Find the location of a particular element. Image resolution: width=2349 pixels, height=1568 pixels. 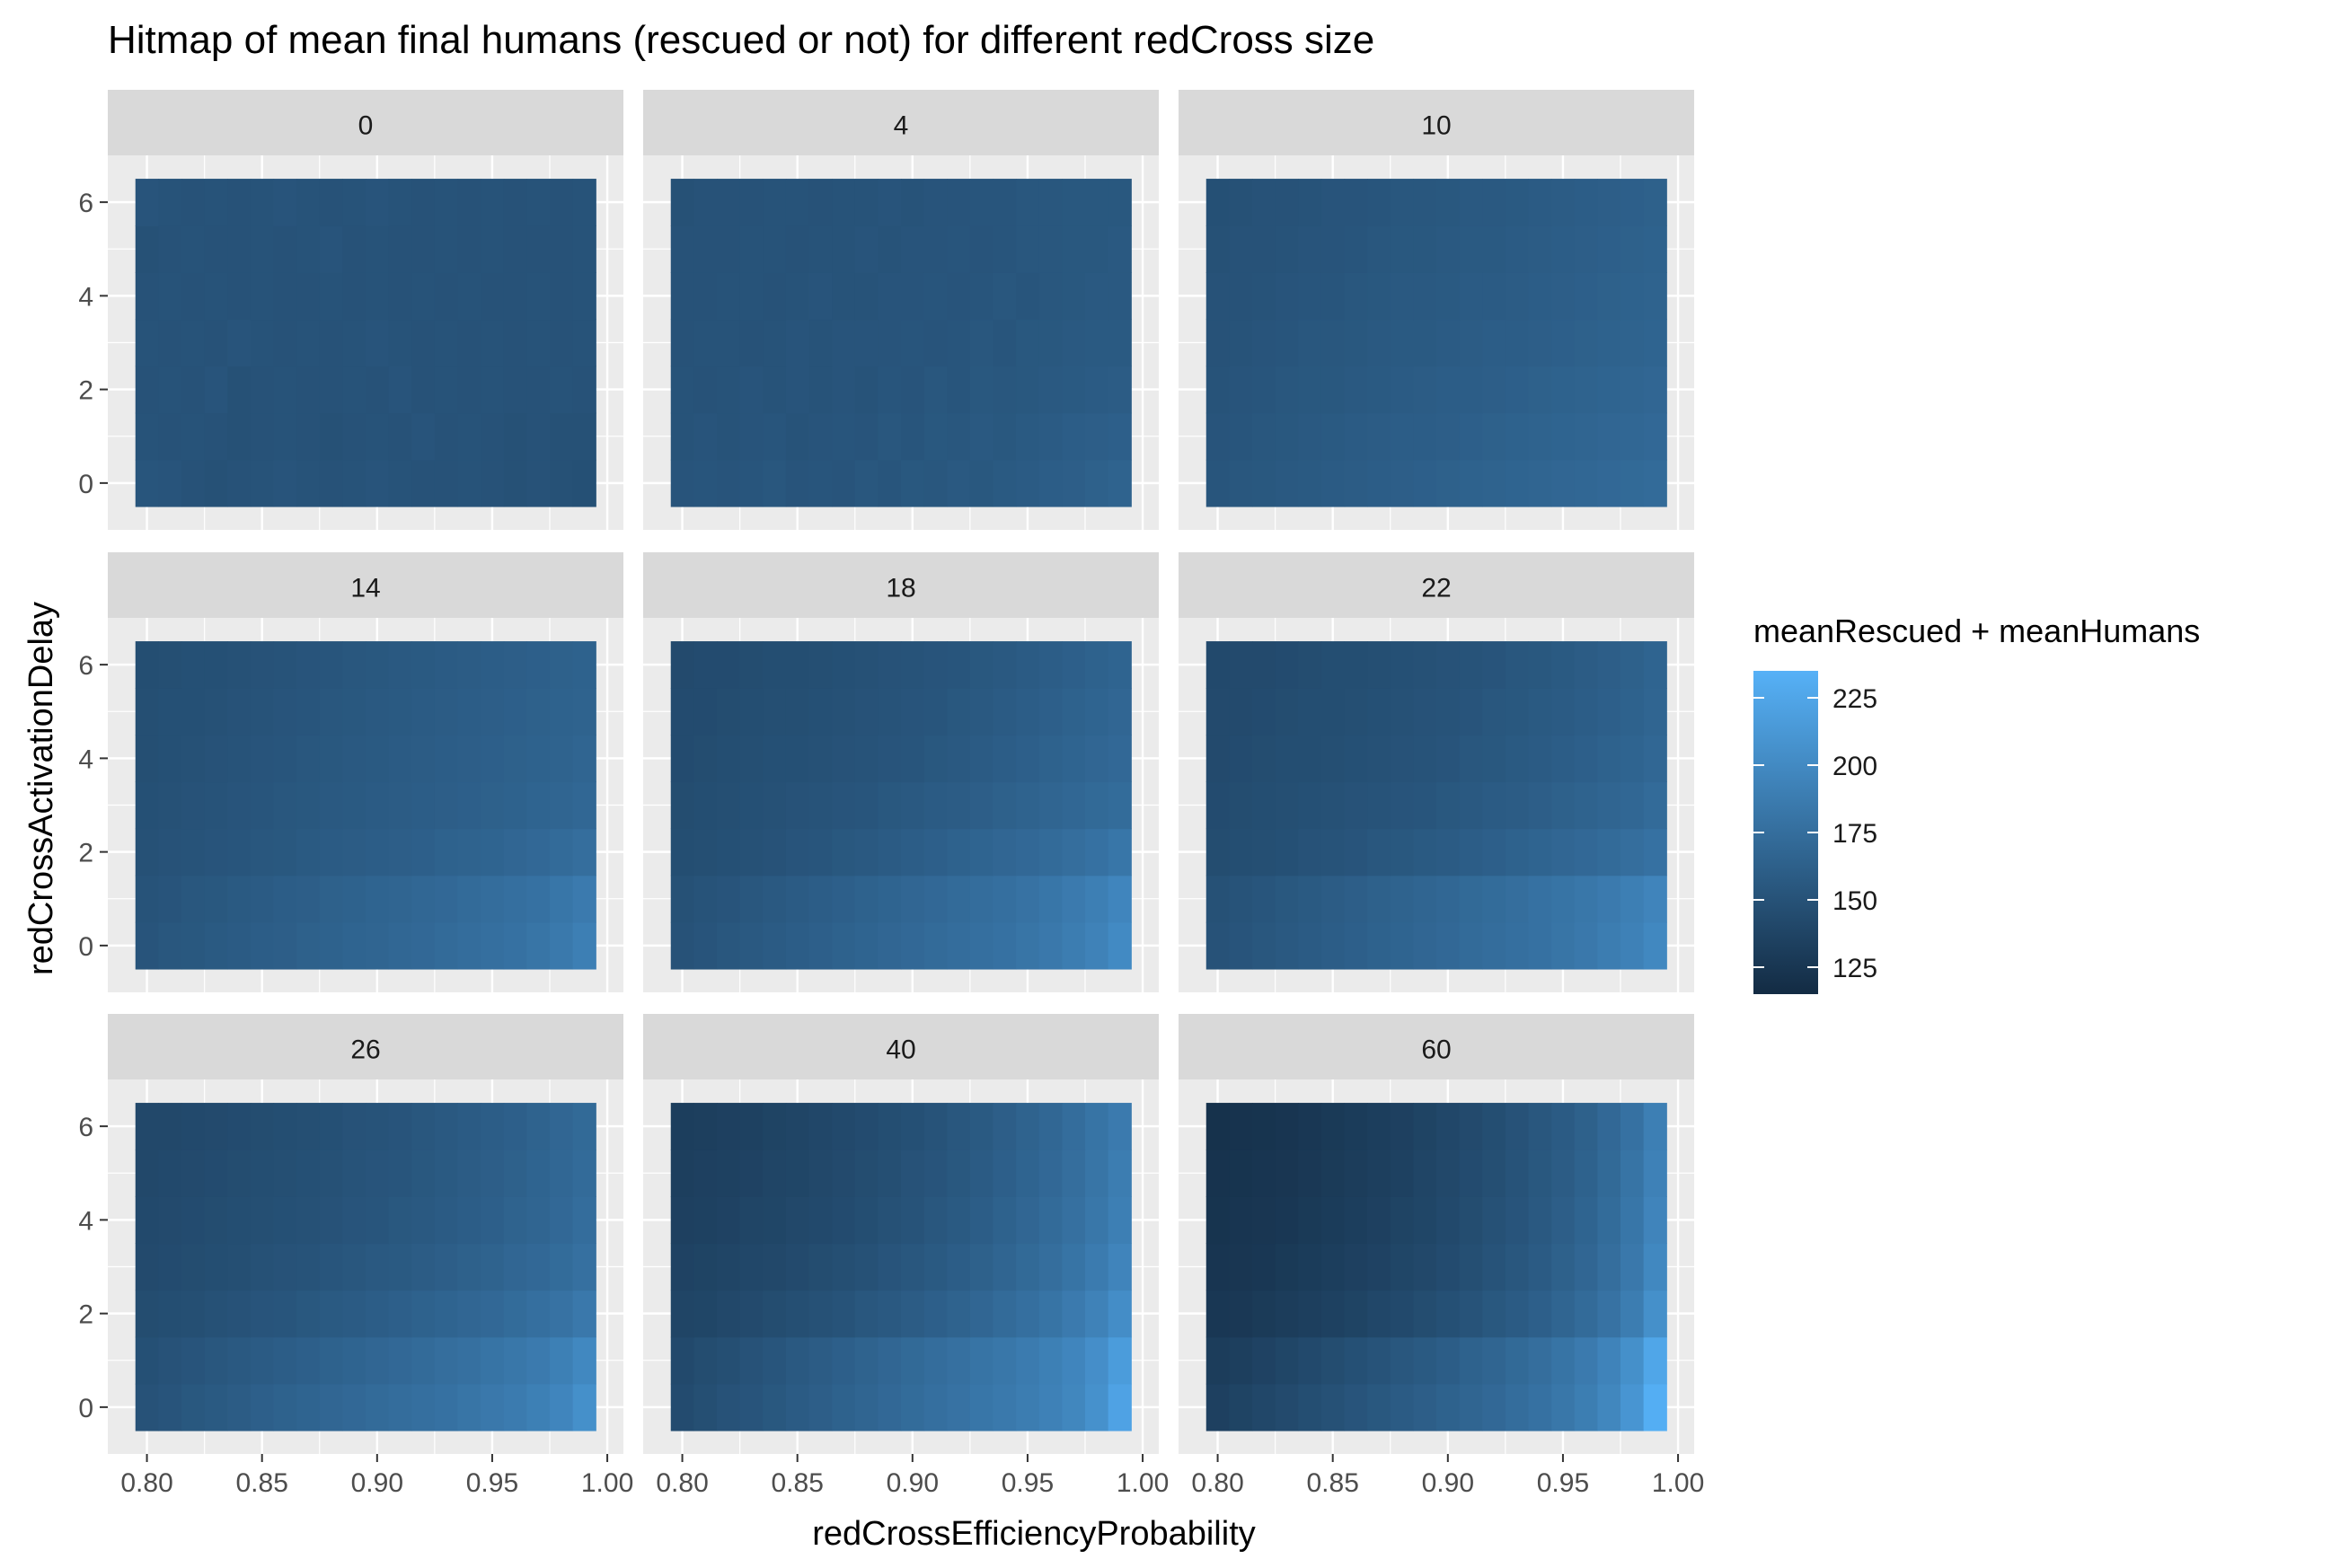

facet-strip is located at coordinates (365, 1046).